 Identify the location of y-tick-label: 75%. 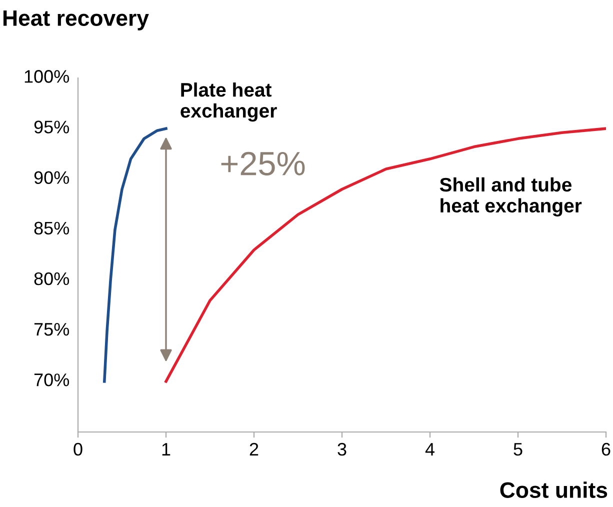
(52, 329).